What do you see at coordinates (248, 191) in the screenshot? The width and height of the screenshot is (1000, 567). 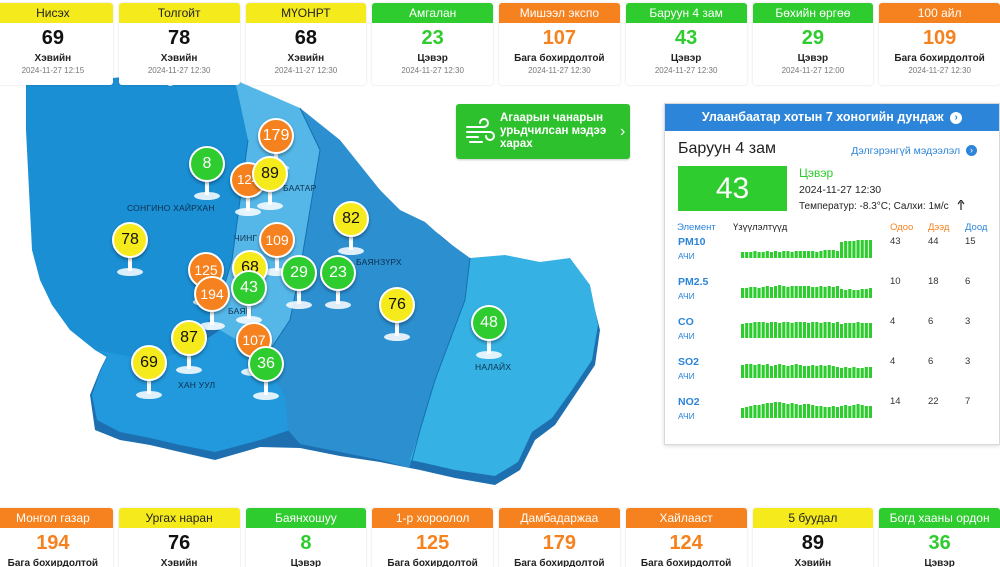 I see `map-marker: 124` at bounding box center [248, 191].